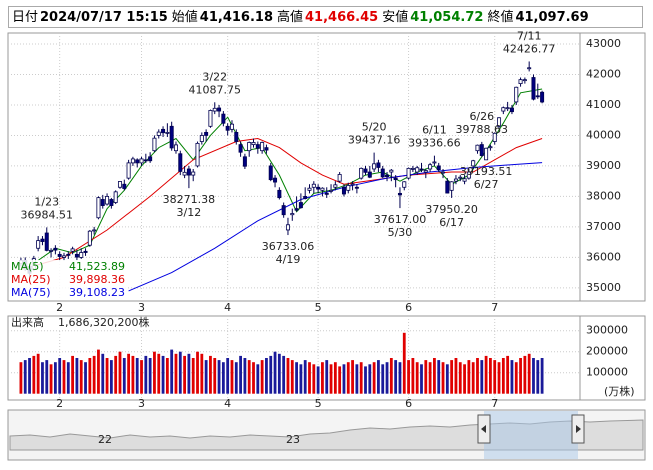 The width and height of the screenshot is (653, 470). What do you see at coordinates (59, 403) in the screenshot?
I see `x-tick-label: 2` at bounding box center [59, 403].